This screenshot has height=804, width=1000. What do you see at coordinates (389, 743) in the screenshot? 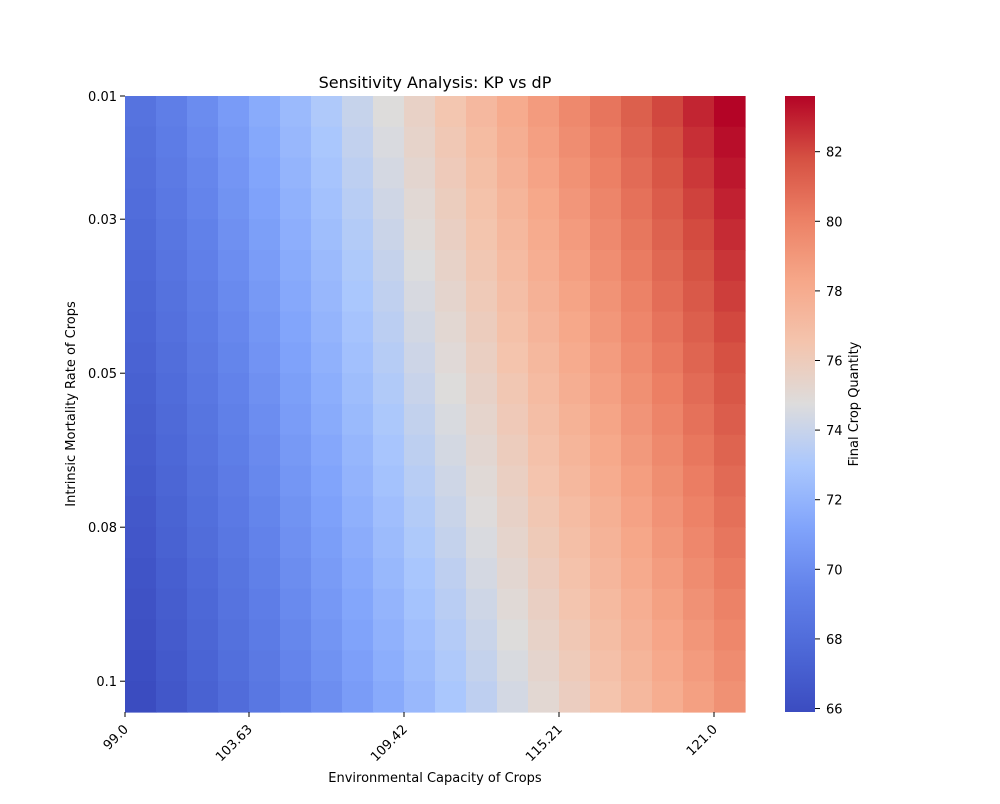
I see `x-tick-label: 109.42` at bounding box center [389, 743].